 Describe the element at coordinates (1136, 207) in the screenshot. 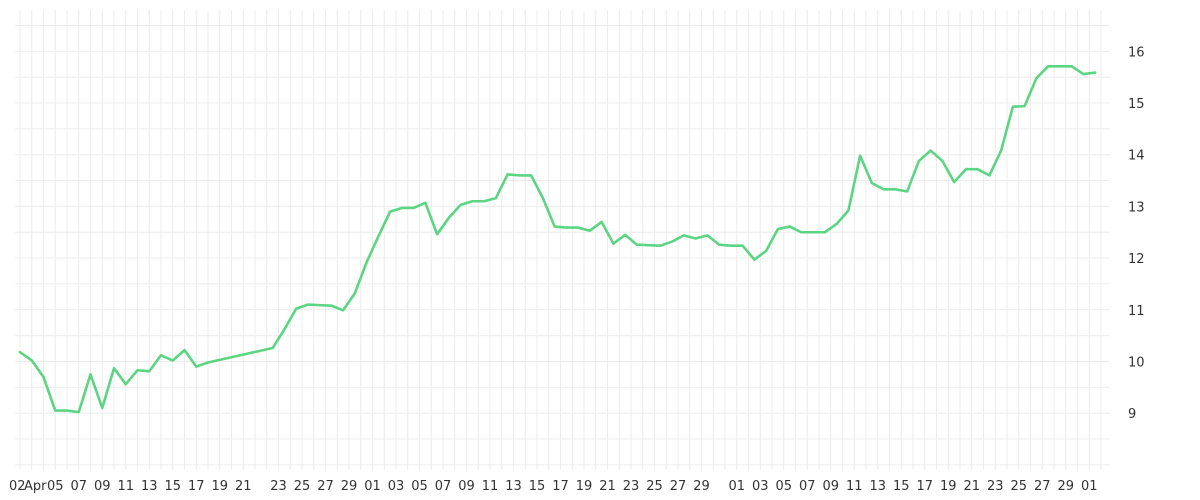

I see `y-tick-label: 13` at that location.